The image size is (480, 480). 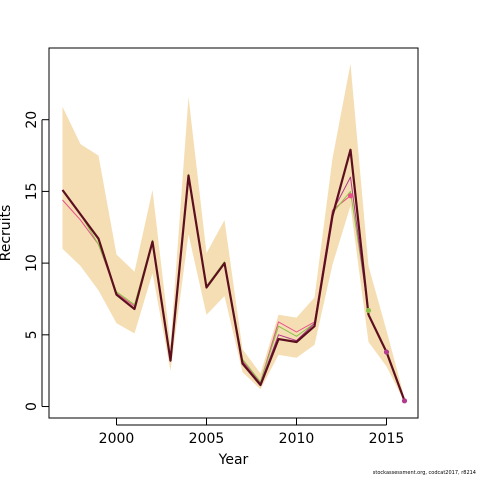 I want to click on y-tick-label: 15, so click(x=32, y=191).